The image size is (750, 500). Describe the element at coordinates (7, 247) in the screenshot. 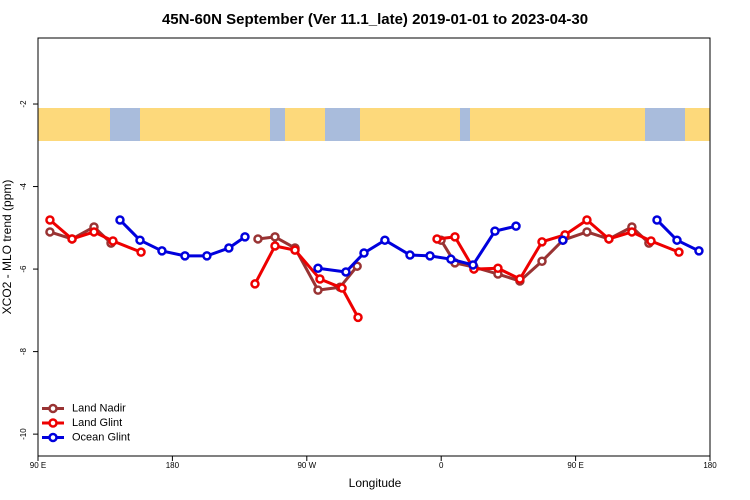

I see `y-axis-label: XCO2 - MLO trend (ppm)` at that location.